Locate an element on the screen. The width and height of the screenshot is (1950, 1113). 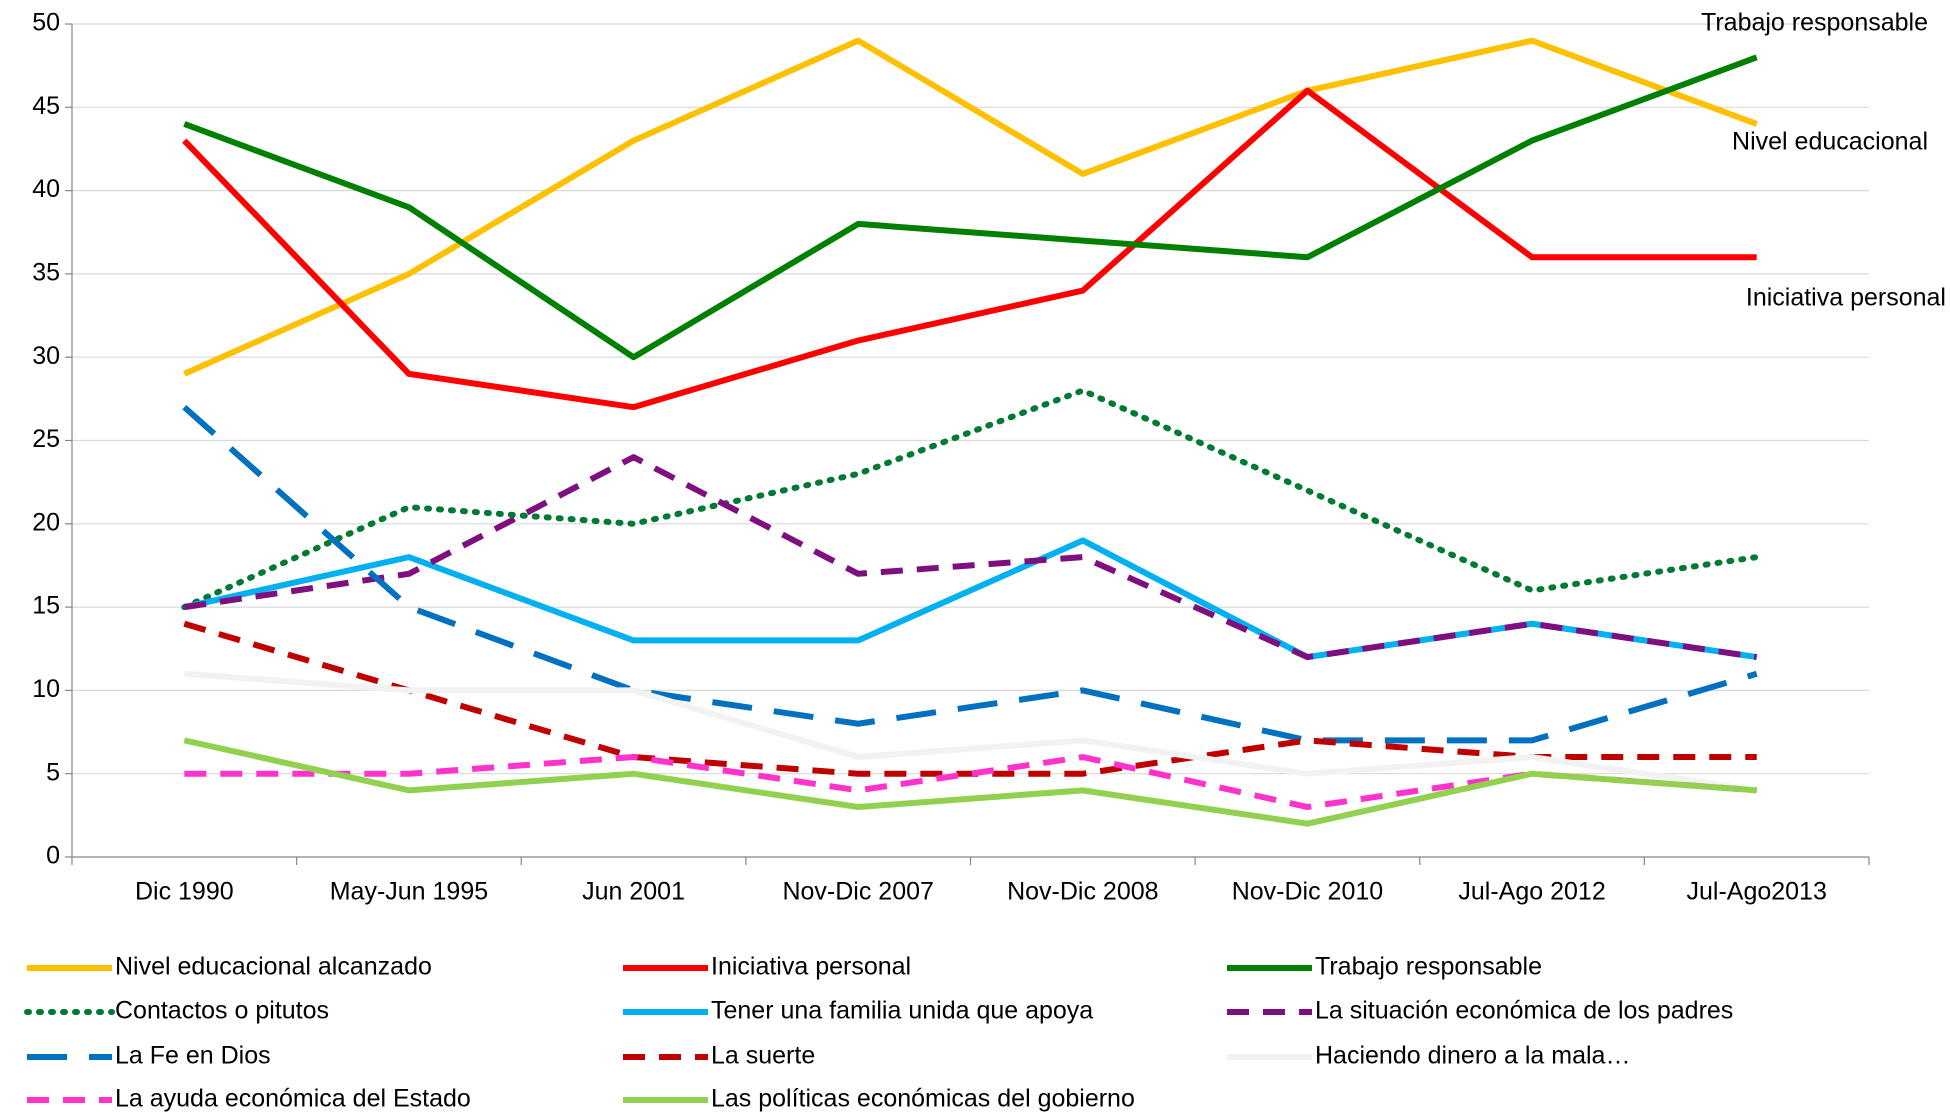
legend-label: Contactos o pitutos is located at coordinates (222, 1011).